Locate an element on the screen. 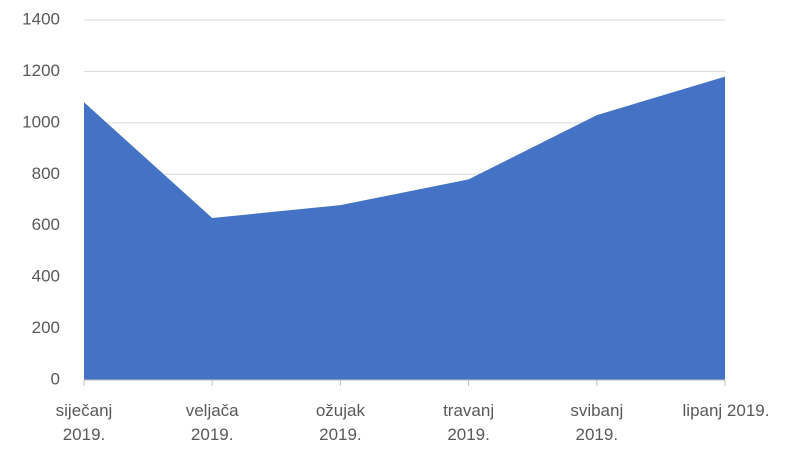  y-tick-label: 1400 is located at coordinates (41, 18).